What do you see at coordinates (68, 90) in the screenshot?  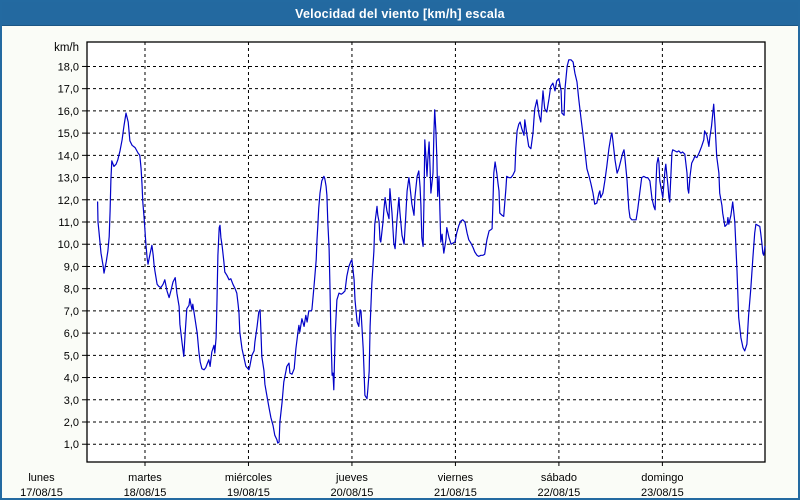 I see `y-tick-label: 17,0` at bounding box center [68, 90].